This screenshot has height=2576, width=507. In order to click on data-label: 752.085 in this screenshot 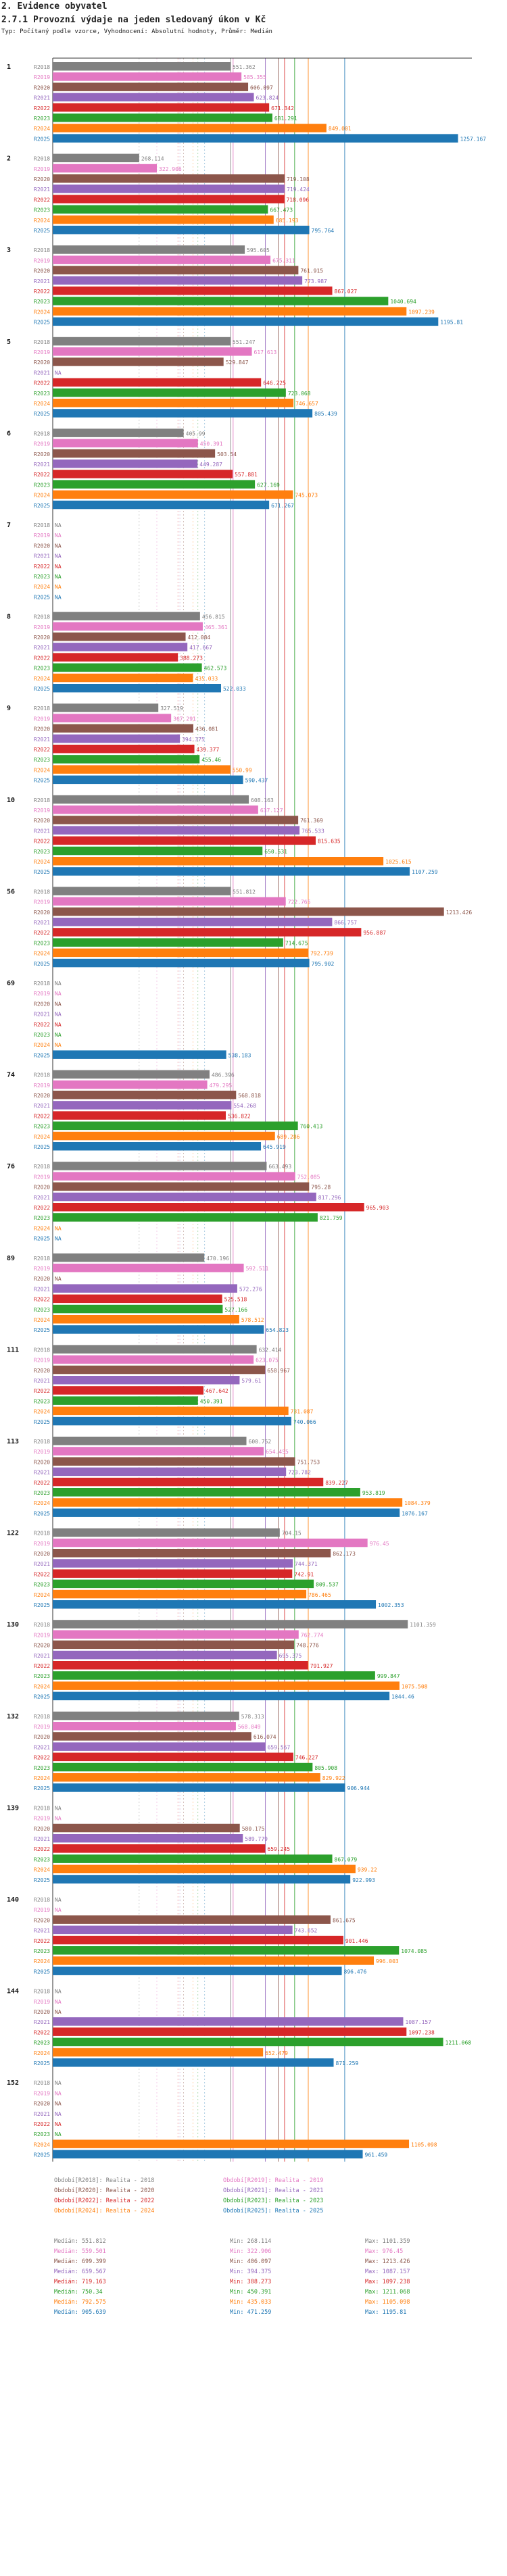, I will do `click(309, 1177)`.